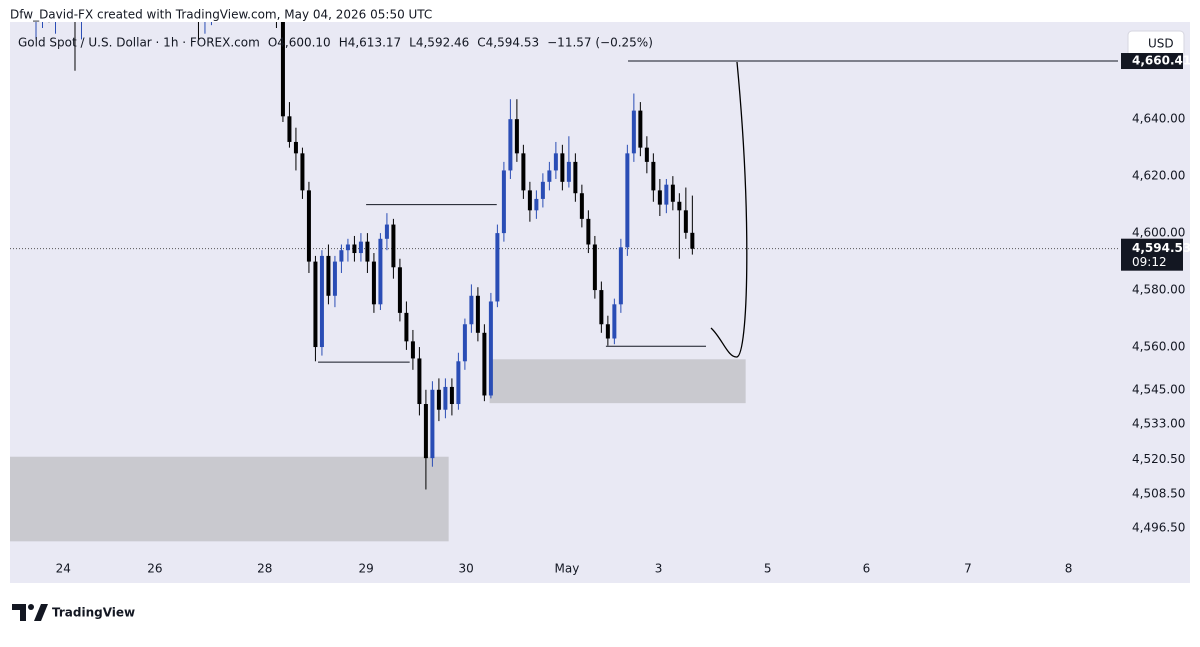 This screenshot has height=647, width=1200. I want to click on brand: TradingView, so click(93, 613).